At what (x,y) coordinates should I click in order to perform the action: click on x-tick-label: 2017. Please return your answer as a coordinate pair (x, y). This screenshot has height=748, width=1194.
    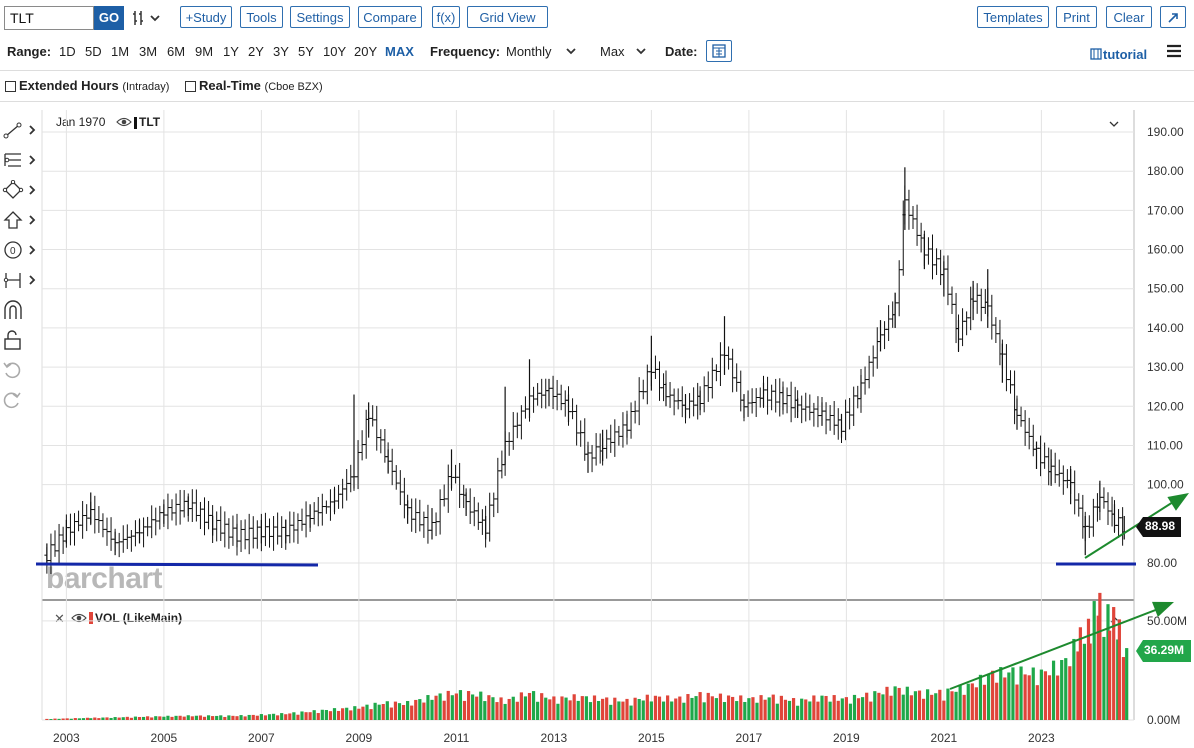
    Looking at the image, I should click on (749, 738).